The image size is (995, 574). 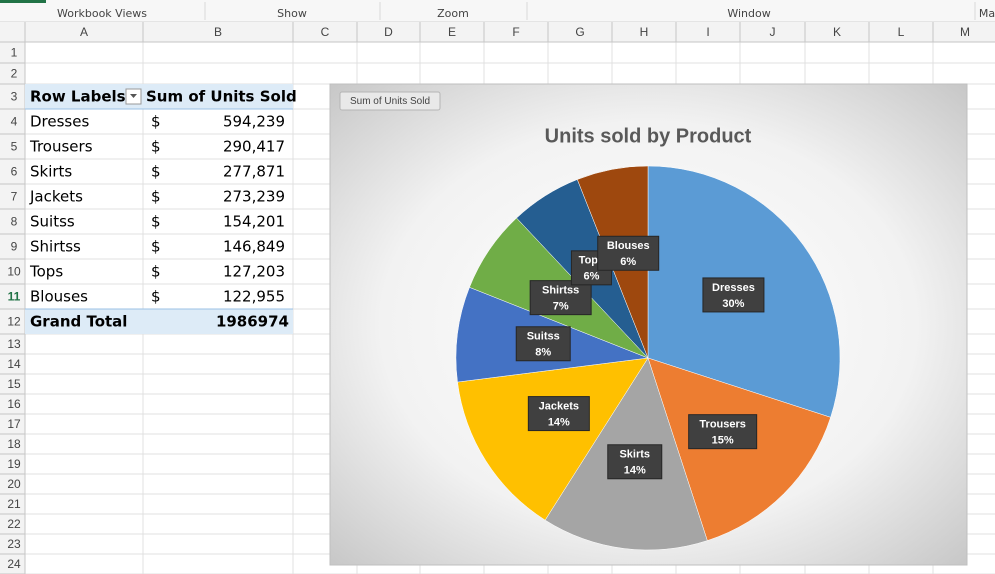 I want to click on data-label-category: Shirtss, so click(x=560, y=291).